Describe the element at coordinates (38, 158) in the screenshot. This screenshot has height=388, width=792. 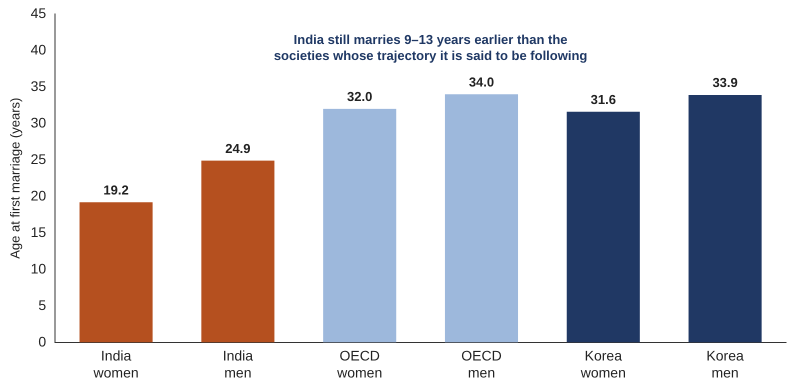
I see `y-tick-label: 25` at that location.